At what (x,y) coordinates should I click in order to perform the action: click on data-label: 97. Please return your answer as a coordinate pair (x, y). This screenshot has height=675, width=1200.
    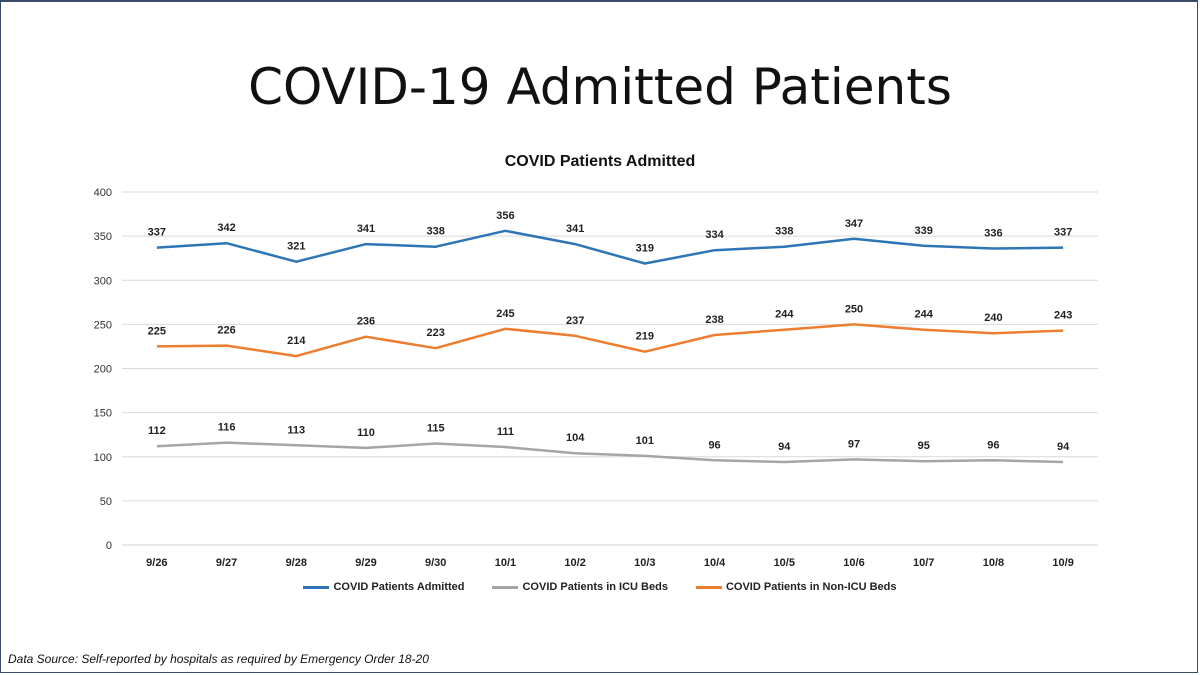
    Looking at the image, I should click on (854, 444).